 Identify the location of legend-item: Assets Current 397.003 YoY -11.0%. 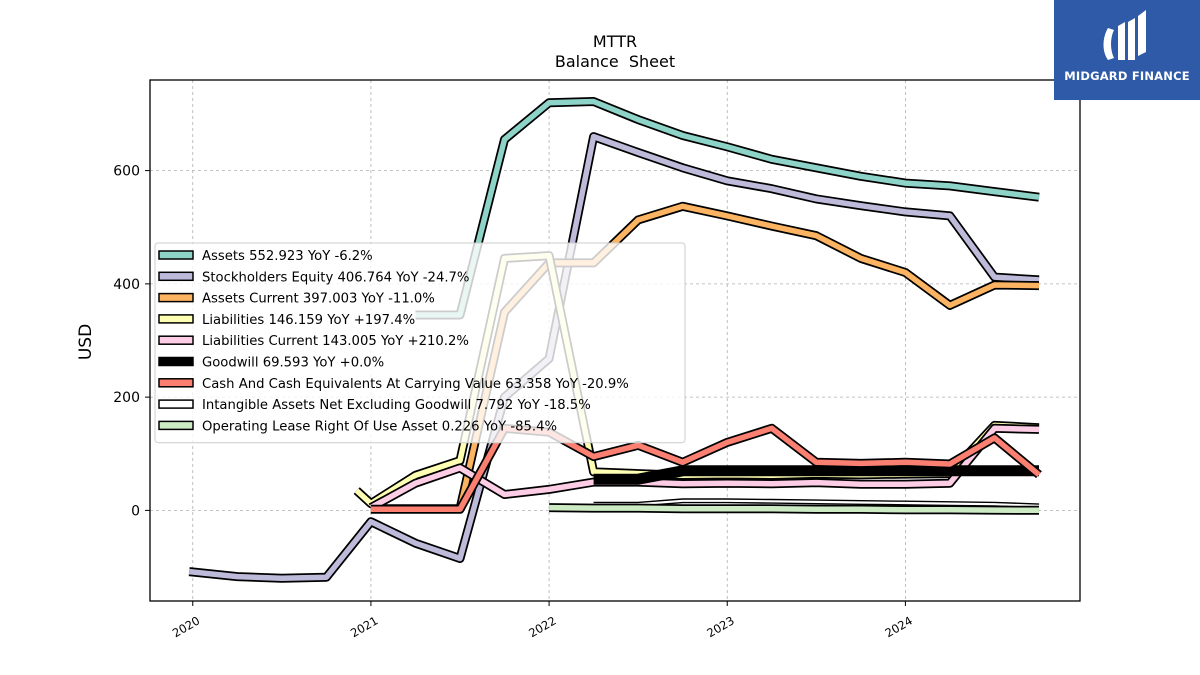
(296, 299).